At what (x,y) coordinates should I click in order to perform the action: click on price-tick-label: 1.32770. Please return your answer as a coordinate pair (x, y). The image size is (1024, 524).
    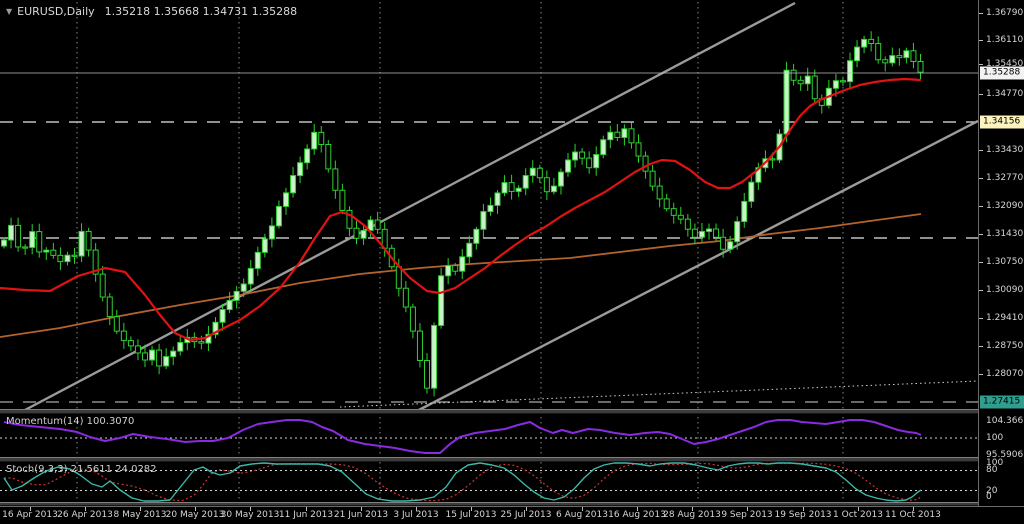
    Looking at the image, I should click on (1005, 178).